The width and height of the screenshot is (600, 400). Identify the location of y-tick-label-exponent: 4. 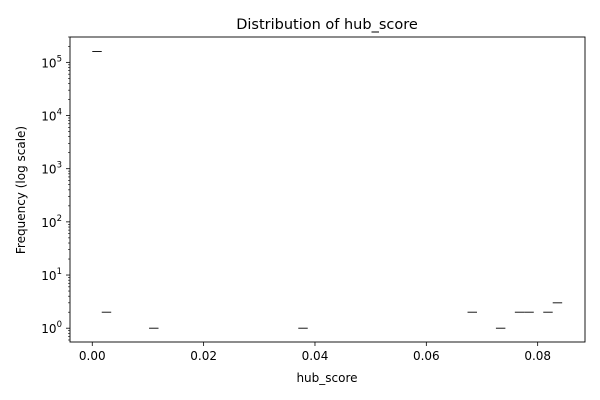
(59, 113).